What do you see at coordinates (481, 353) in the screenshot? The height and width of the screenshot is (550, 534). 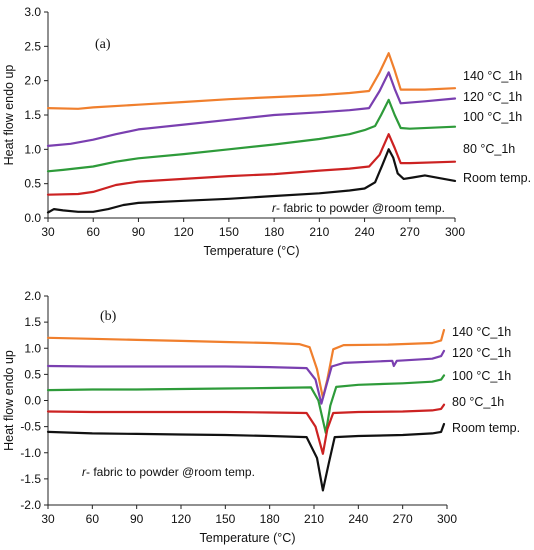 I see `series-label-1: 120 °C_1h` at bounding box center [481, 353].